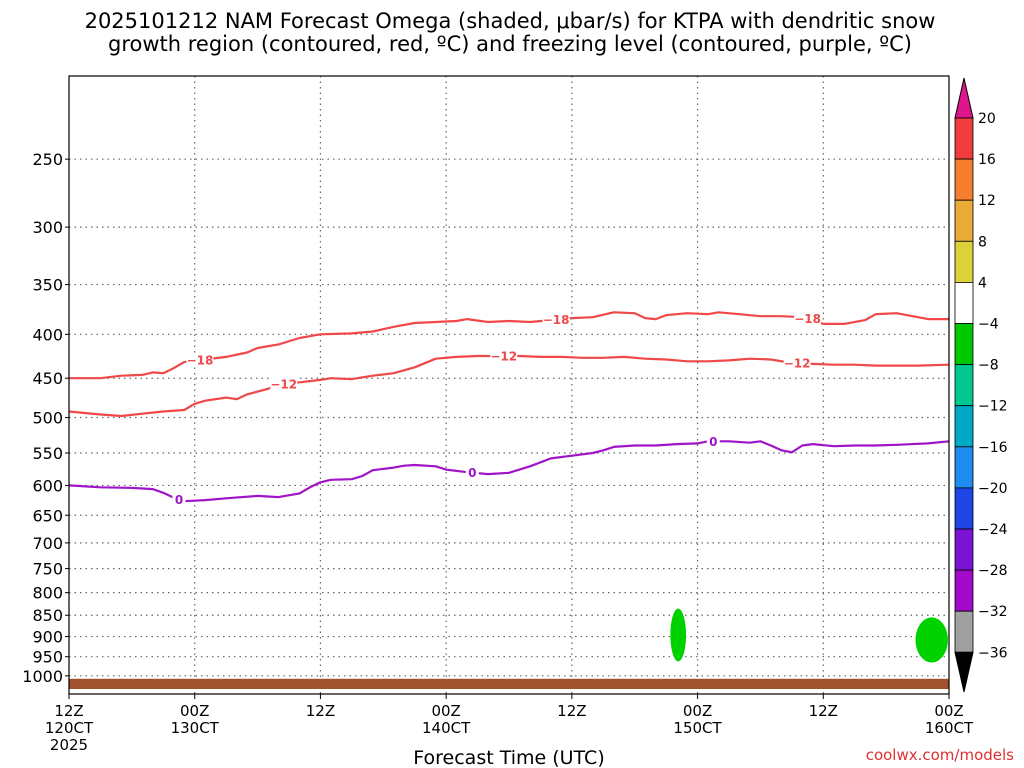  I want to click on x-axis-label: Forecast Time (UTC), so click(508, 757).